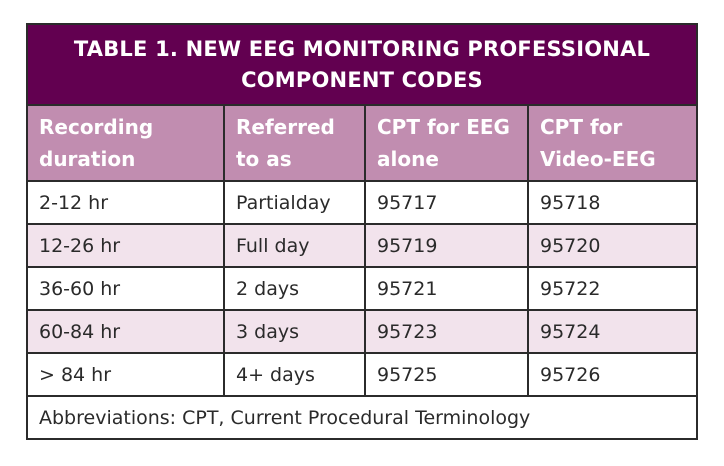 The height and width of the screenshot is (466, 724). Describe the element at coordinates (447, 245) in the screenshot. I see `cell-cpt-eeg: 95719` at that location.